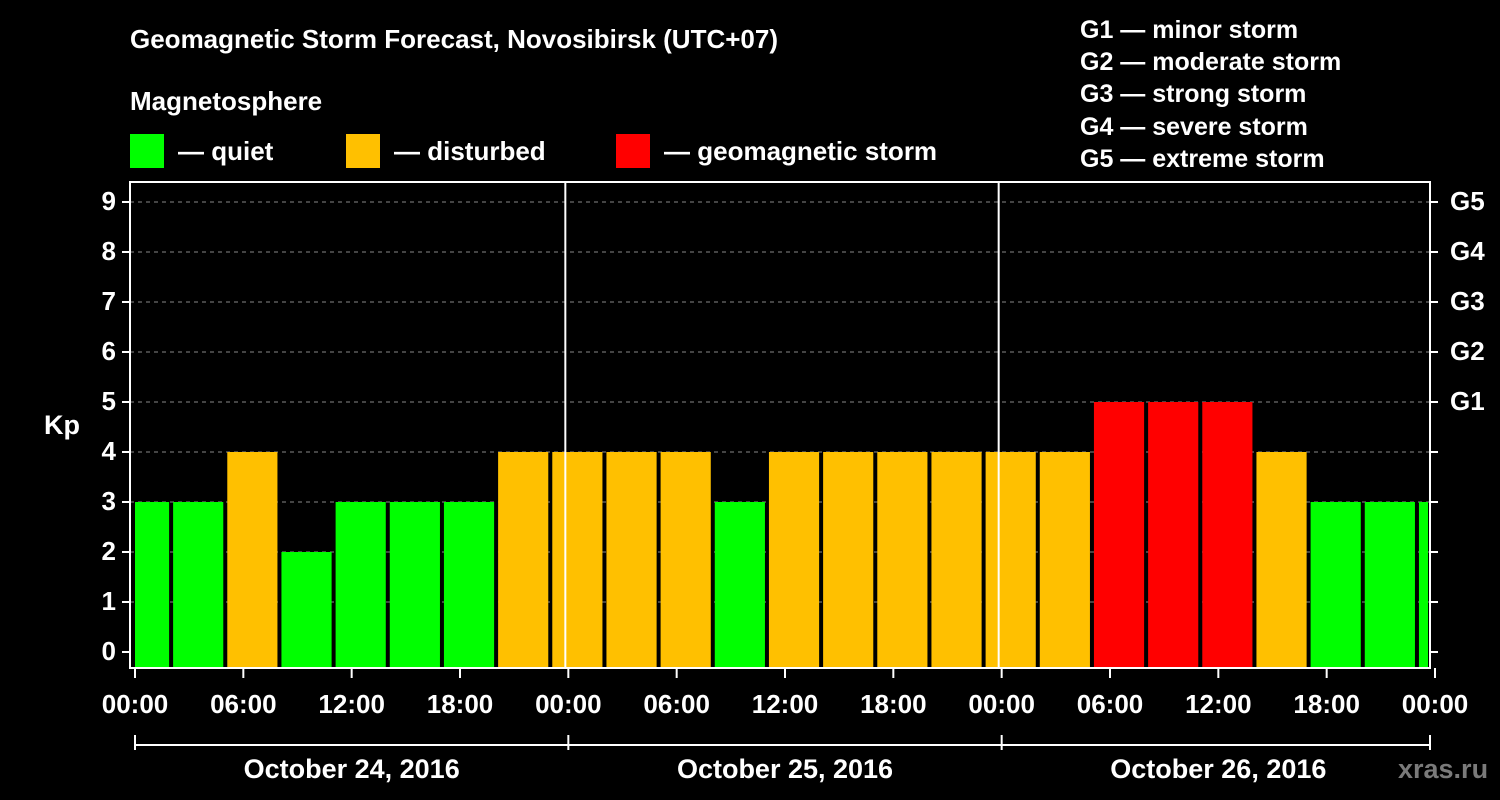 The height and width of the screenshot is (800, 1500). What do you see at coordinates (1193, 94) in the screenshot?
I see `g-scale-item: G3 — strong storm` at bounding box center [1193, 94].